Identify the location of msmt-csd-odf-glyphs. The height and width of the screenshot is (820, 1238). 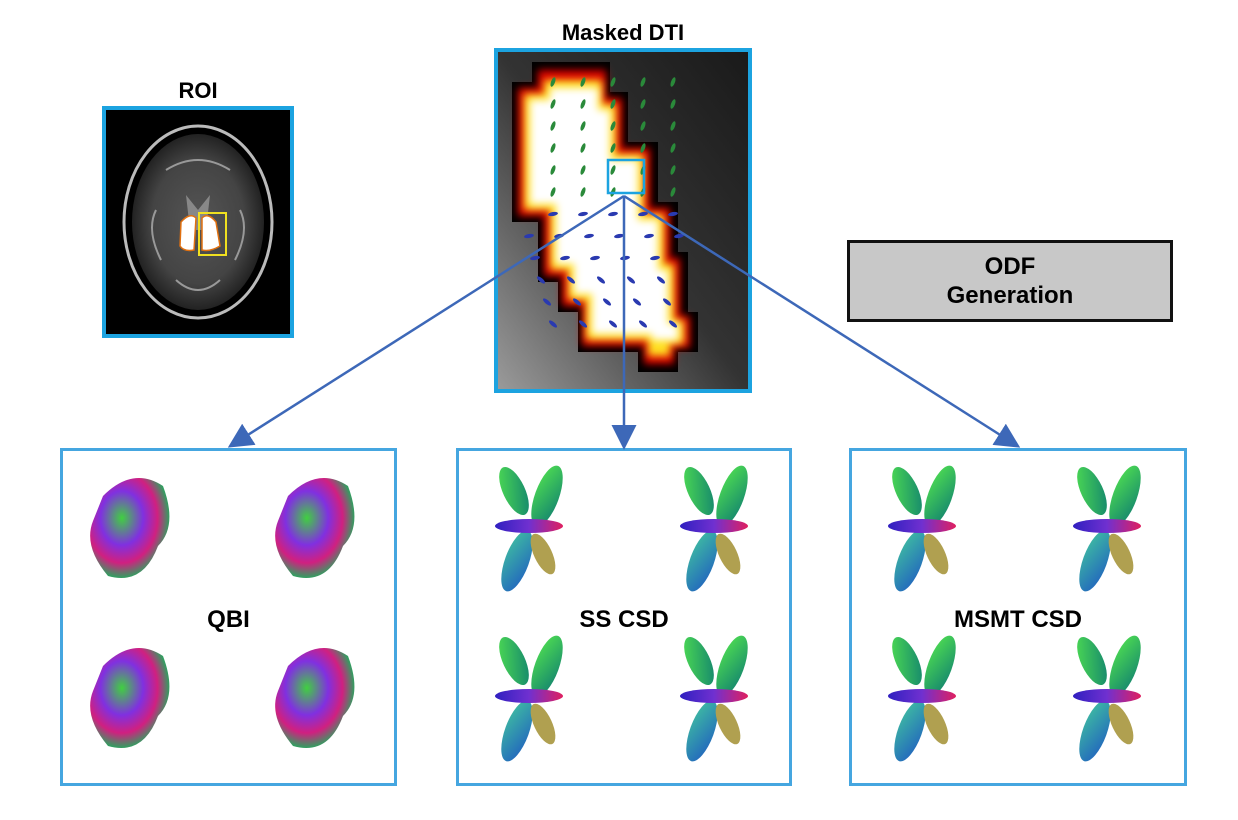
(1014, 613).